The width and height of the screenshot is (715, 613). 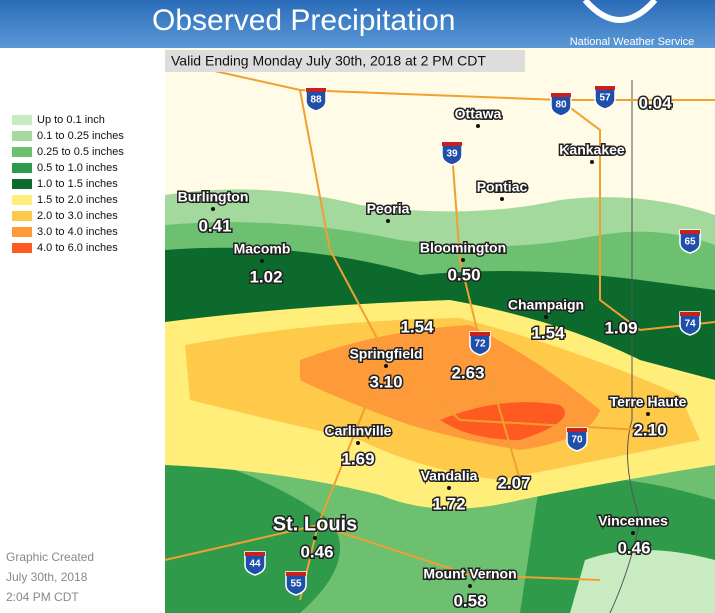 What do you see at coordinates (620, 327) in the screenshot?
I see `precip-value: 1.09` at bounding box center [620, 327].